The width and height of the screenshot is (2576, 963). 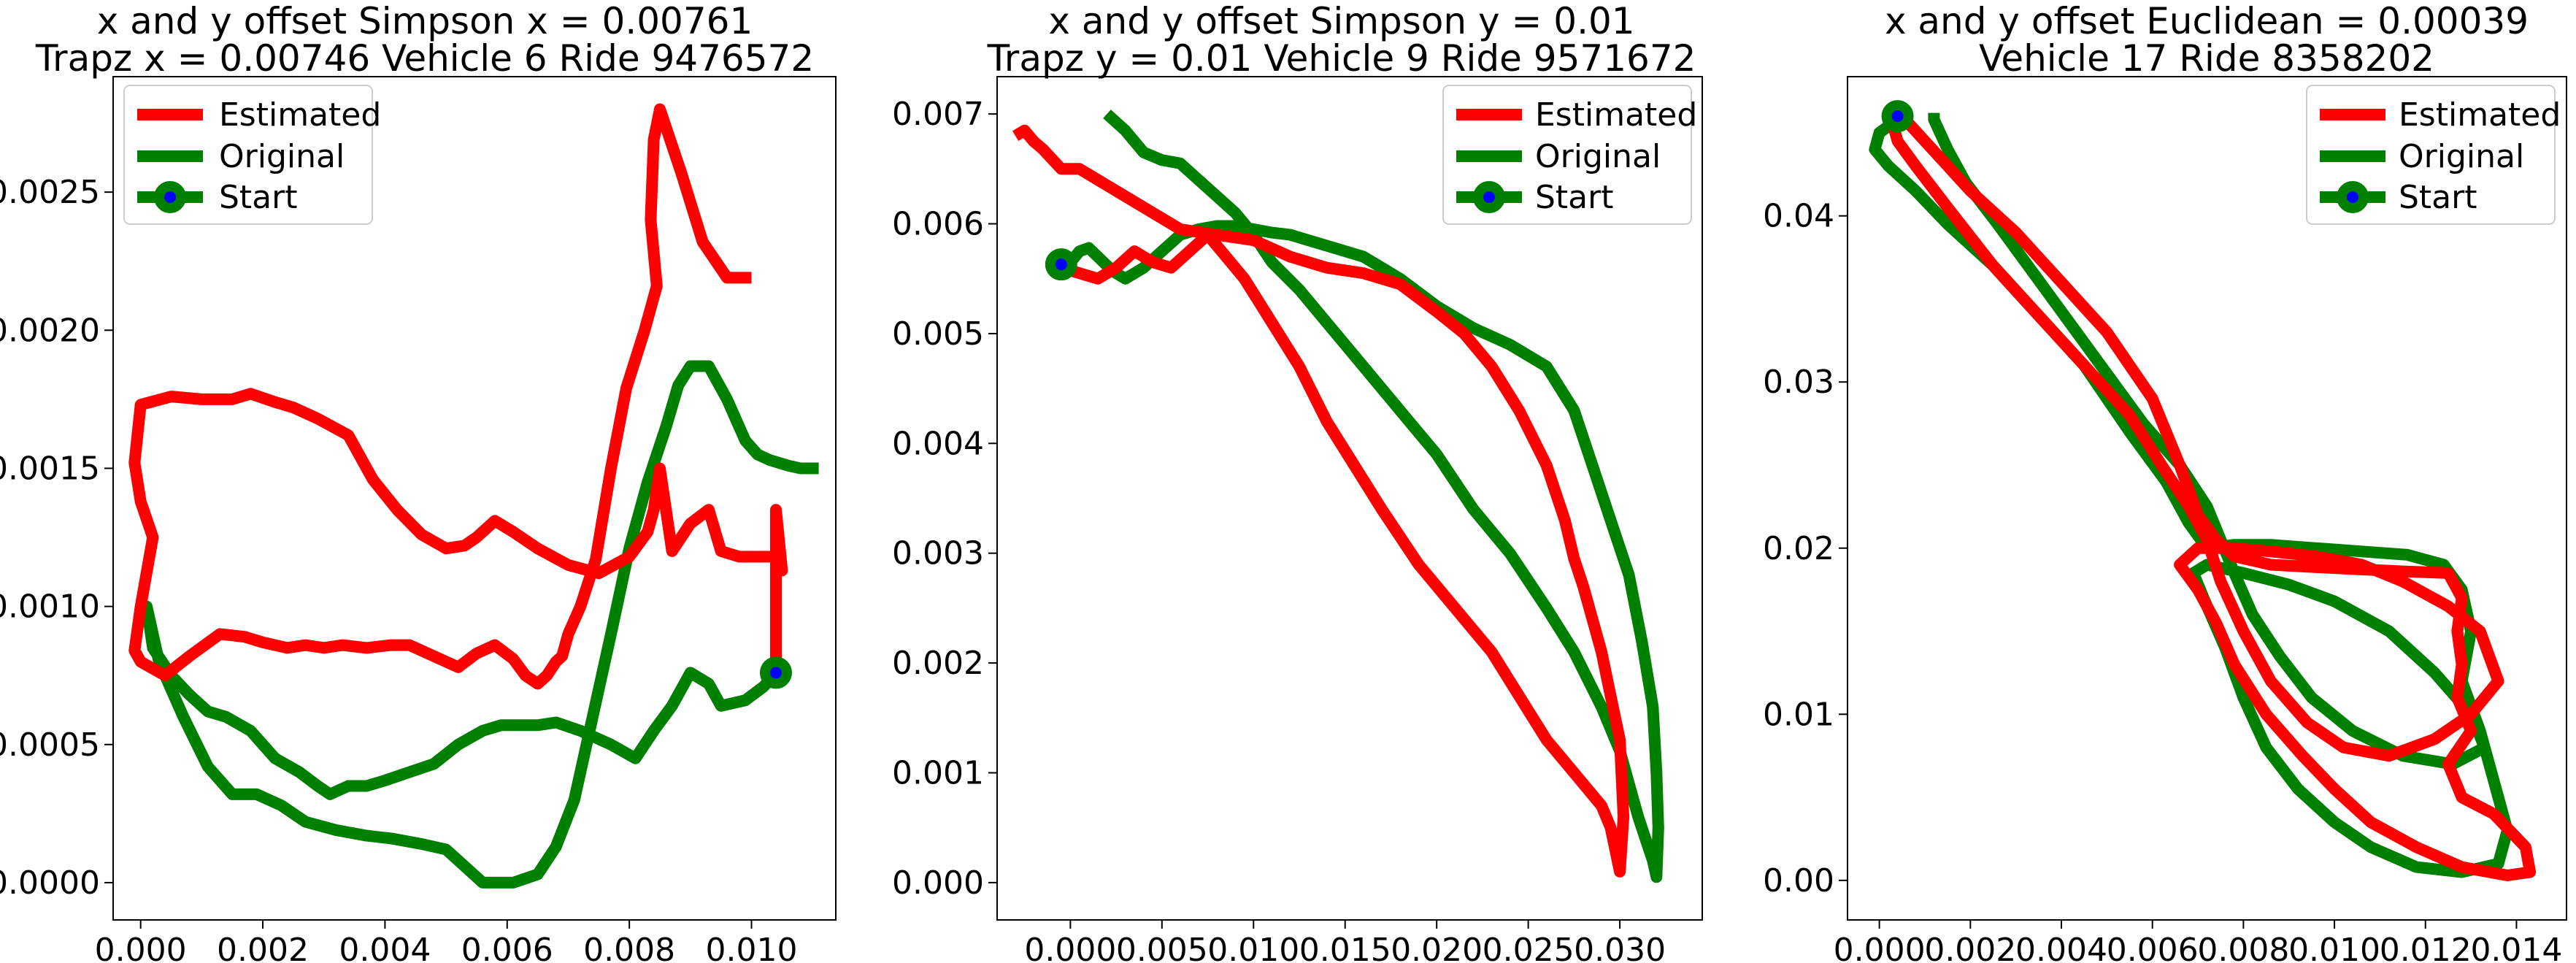 I want to click on chart-2-y-tick-label: 0.002, so click(x=938, y=663).